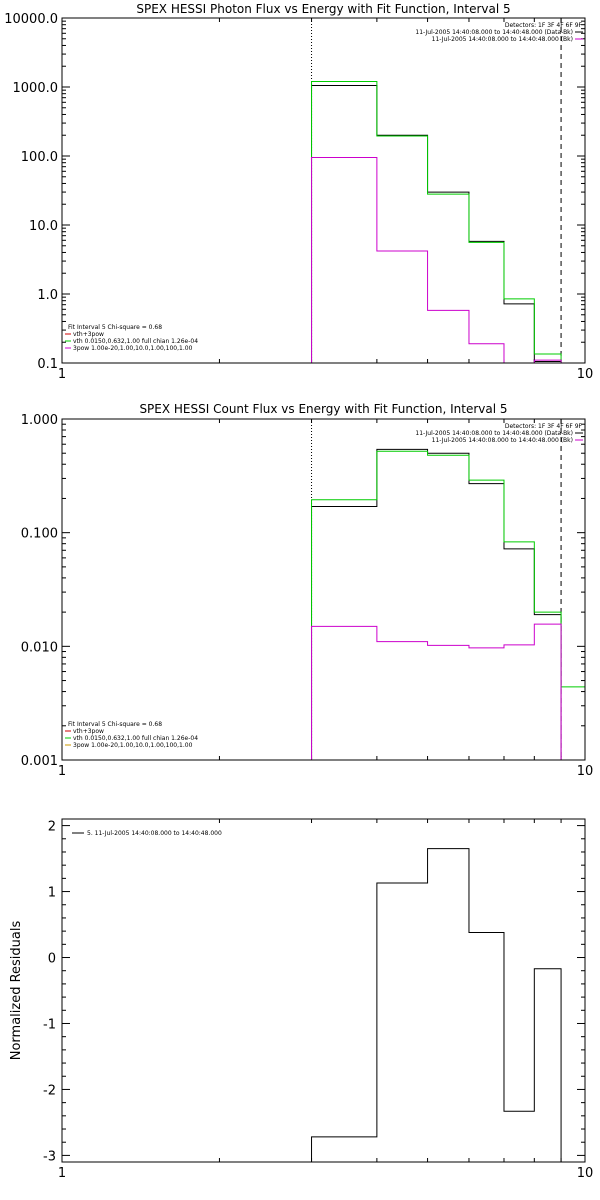 This screenshot has width=600, height=1200. Describe the element at coordinates (39, 157) in the screenshot. I see `y-tick-label: 100.0` at that location.